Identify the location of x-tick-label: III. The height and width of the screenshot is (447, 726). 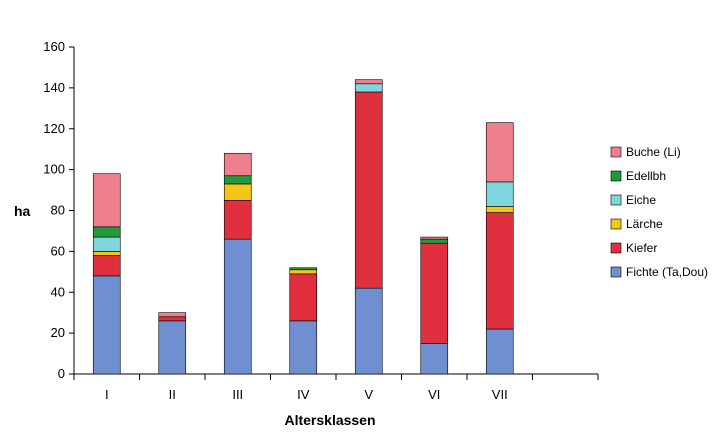
(237, 394).